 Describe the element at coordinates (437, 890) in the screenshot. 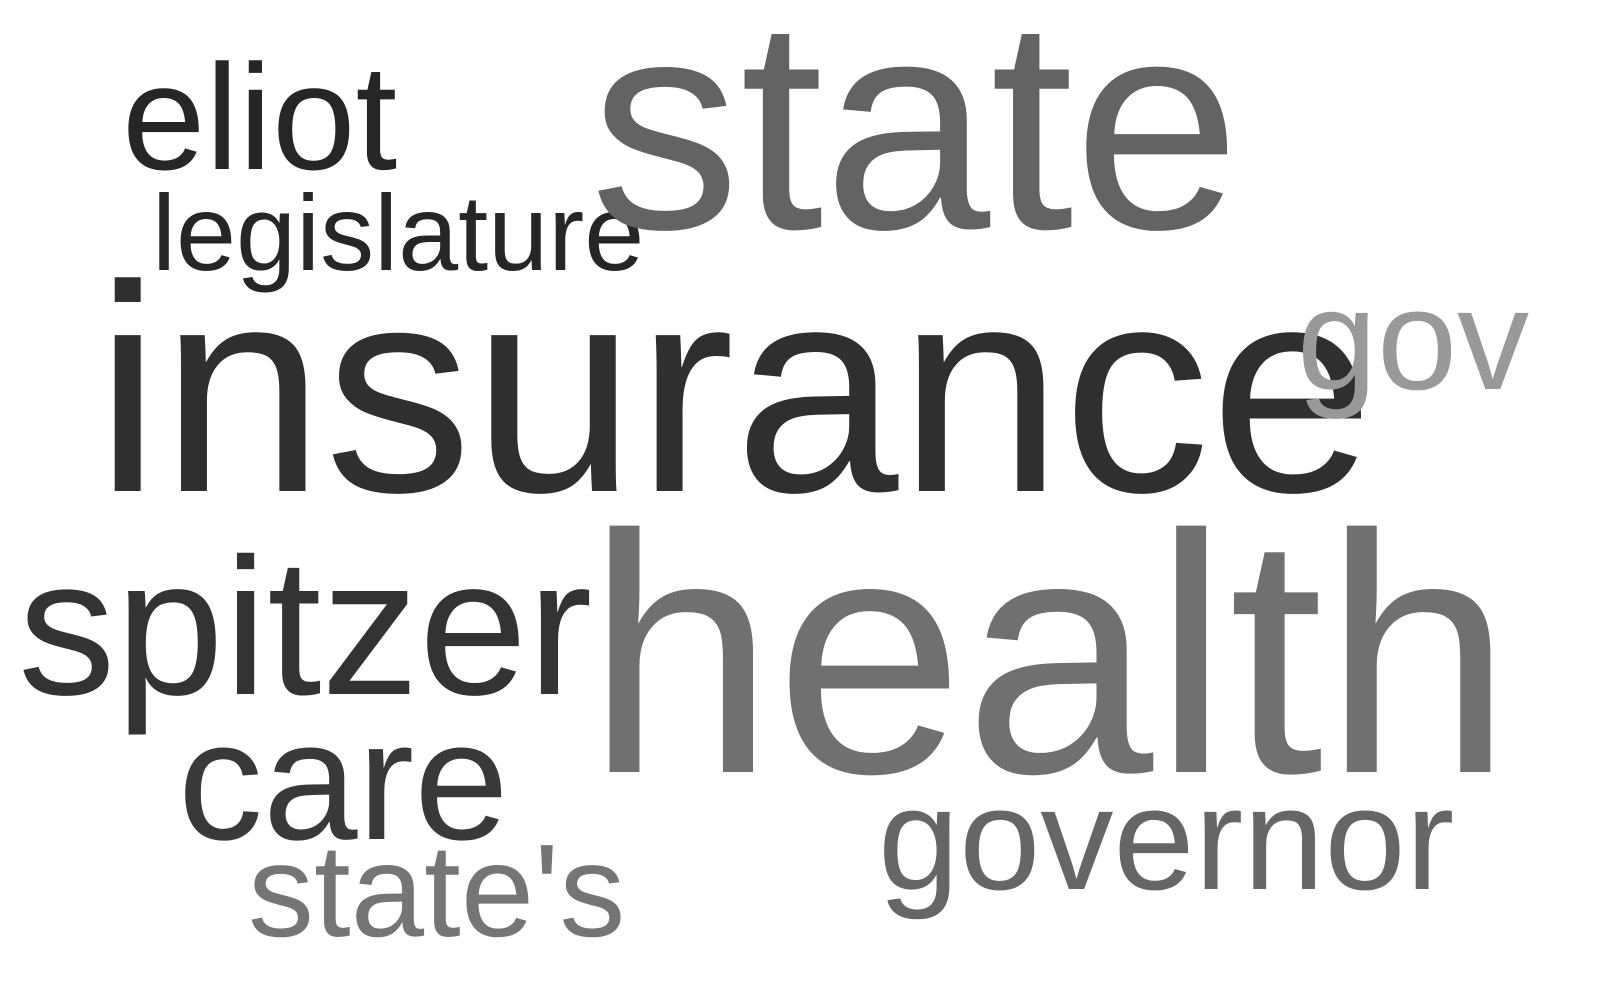

I see `word-states: state's` at that location.